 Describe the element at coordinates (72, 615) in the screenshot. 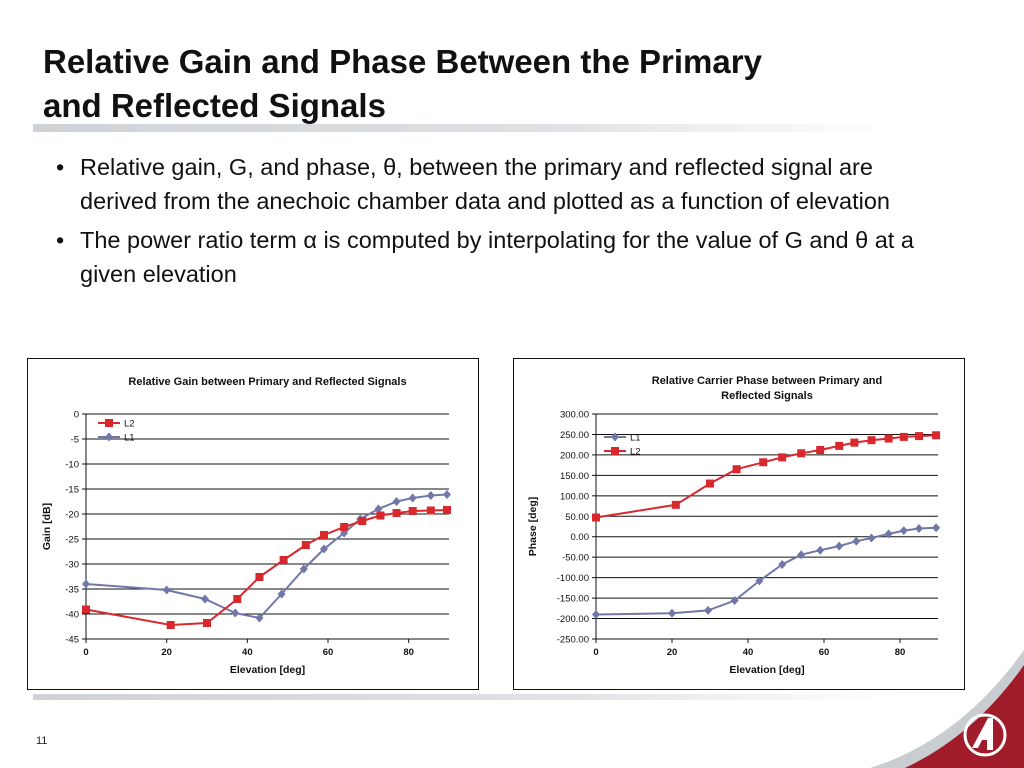

I see `y-tick-label: -40` at that location.